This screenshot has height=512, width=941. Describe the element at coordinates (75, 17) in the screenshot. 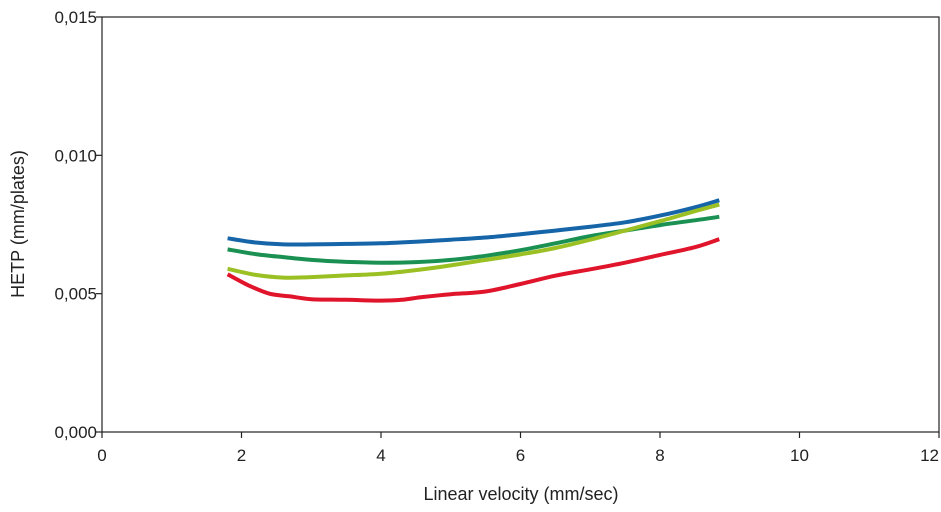

I see `y-tick-label: 0,015` at that location.